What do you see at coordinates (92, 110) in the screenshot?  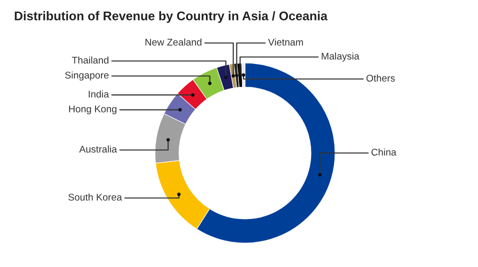 I see `slice-label: Hong Kong` at bounding box center [92, 110].